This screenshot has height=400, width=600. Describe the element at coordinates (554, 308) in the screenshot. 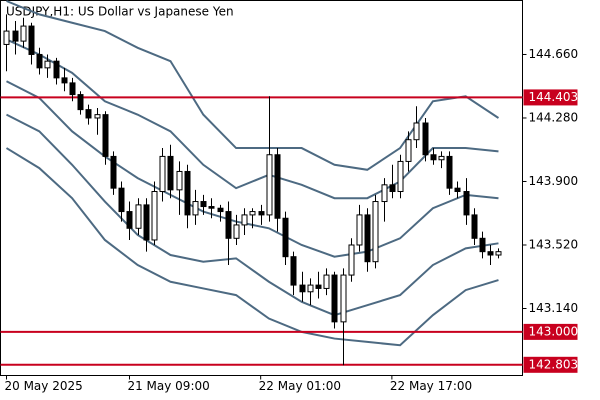

I see `y-tick-label: 143.140` at that location.